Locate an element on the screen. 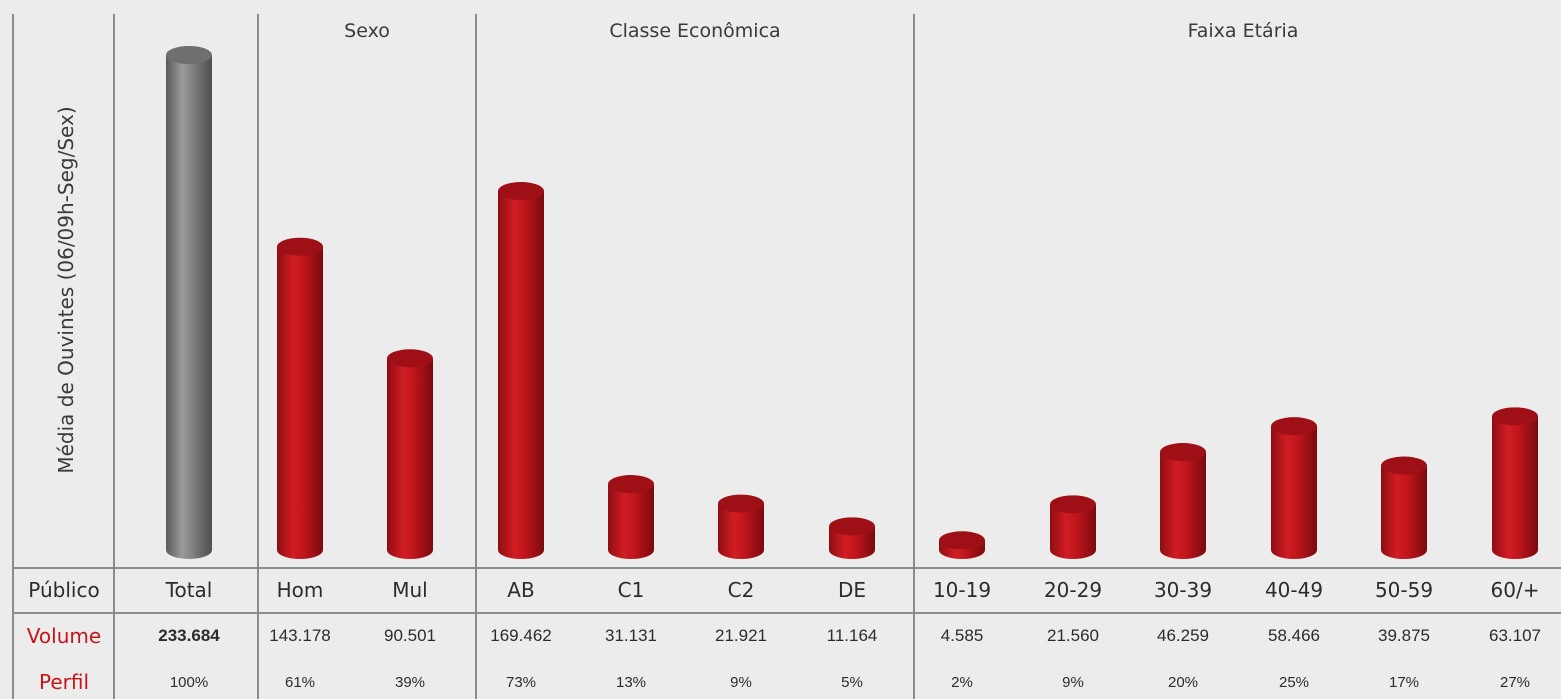  perfil-value-30-39: 20% is located at coordinates (1183, 682).